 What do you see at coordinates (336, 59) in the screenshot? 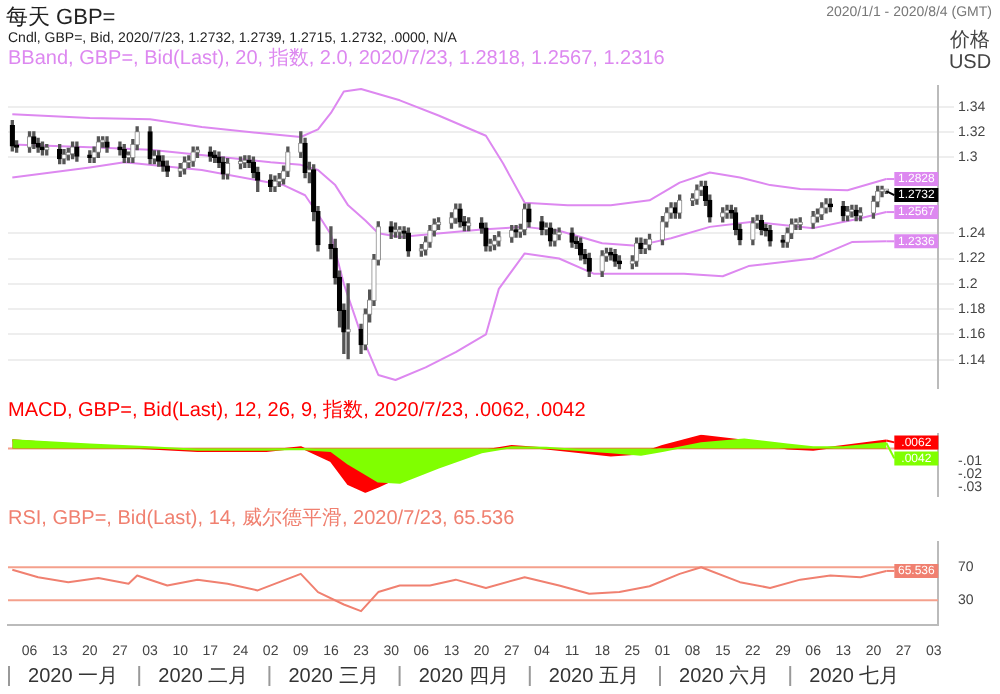
I see `text: BBand, GBP=, Bid(Last), 20, 指数, 2.0, 2020/7/23, 1.2818, 1.2567, 1.2316` at bounding box center [336, 59].